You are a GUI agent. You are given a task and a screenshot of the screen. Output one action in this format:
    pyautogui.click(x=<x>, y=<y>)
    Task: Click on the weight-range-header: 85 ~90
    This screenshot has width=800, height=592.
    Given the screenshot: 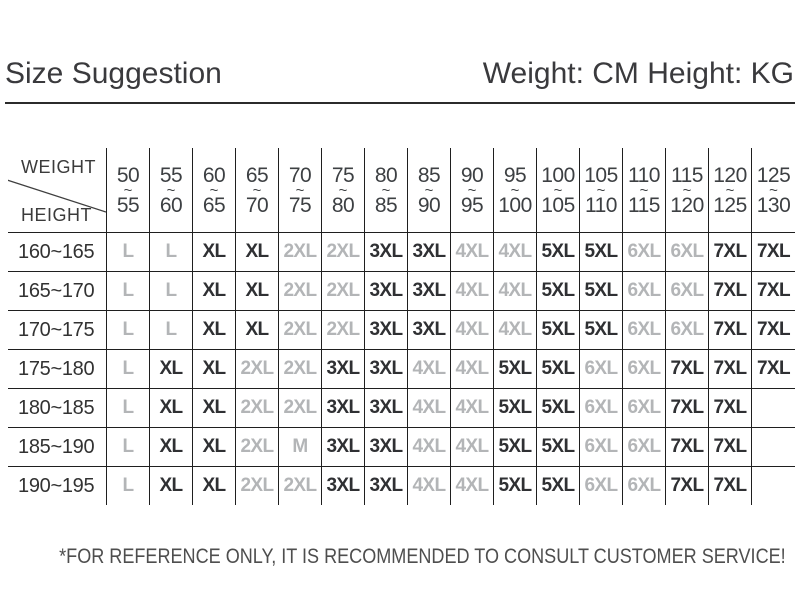 What is the action you would take?
    pyautogui.click(x=429, y=190)
    